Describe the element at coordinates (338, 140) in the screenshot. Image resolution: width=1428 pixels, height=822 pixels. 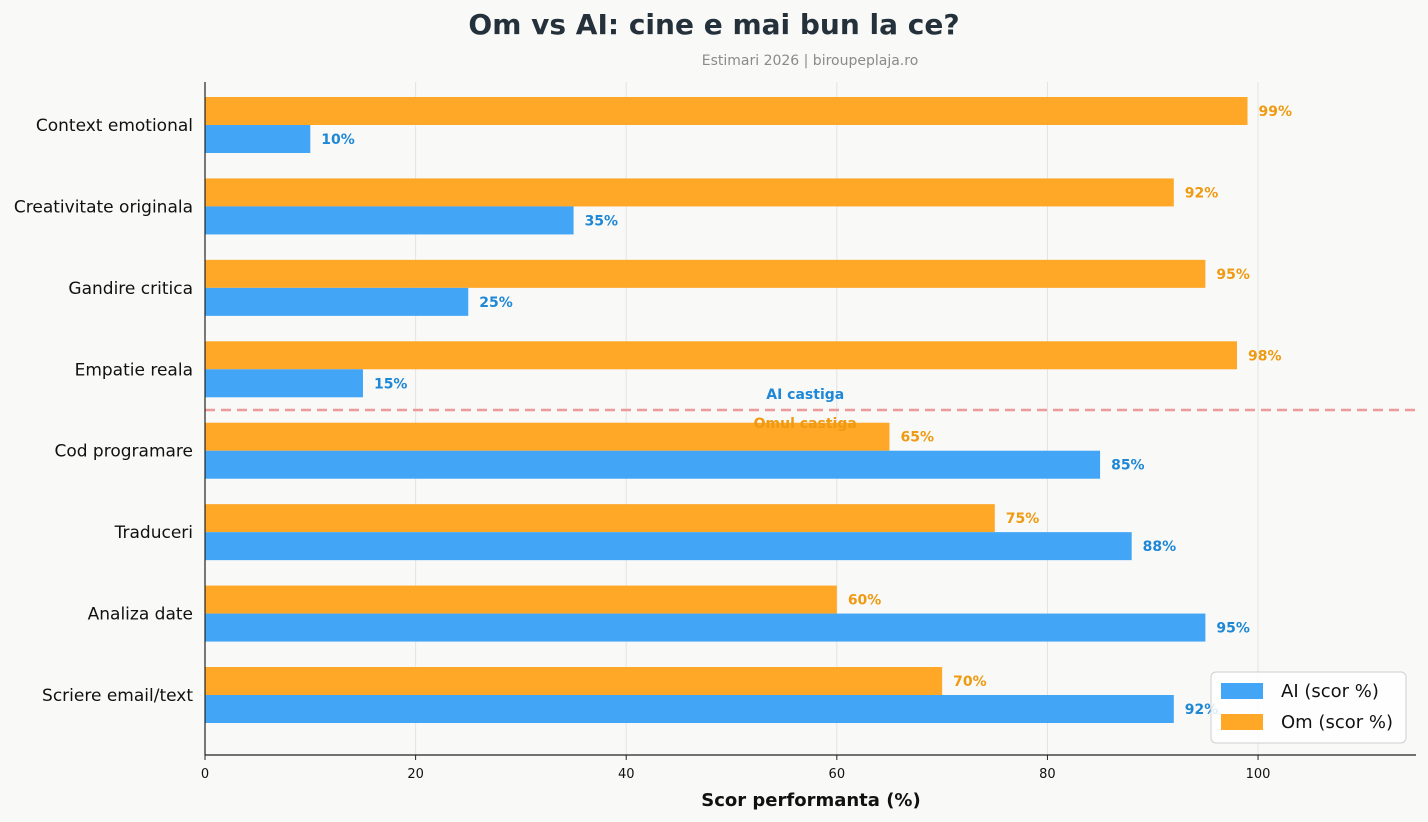
I see `value-label-ai: 10%` at that location.